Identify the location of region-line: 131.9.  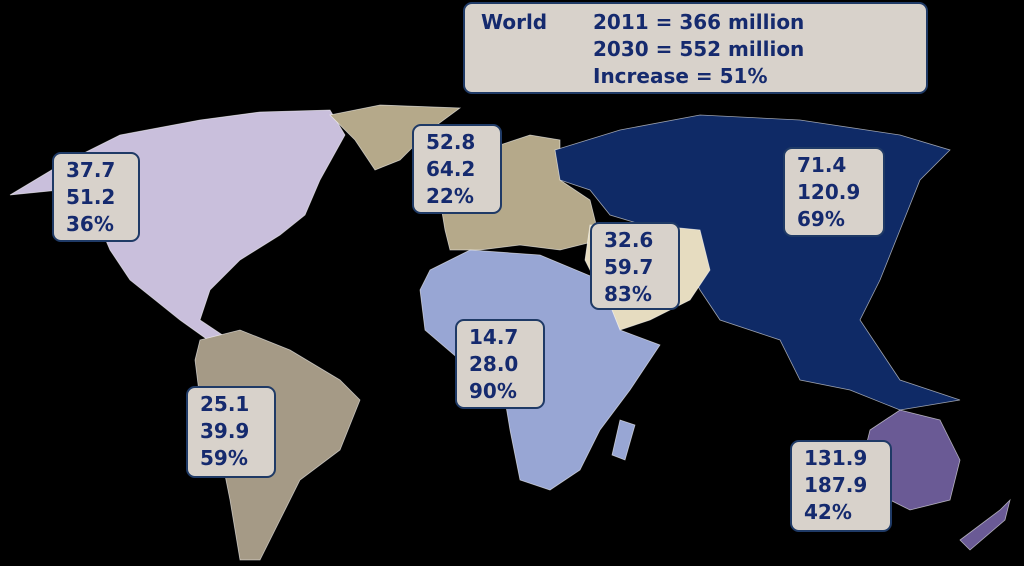
(836, 458).